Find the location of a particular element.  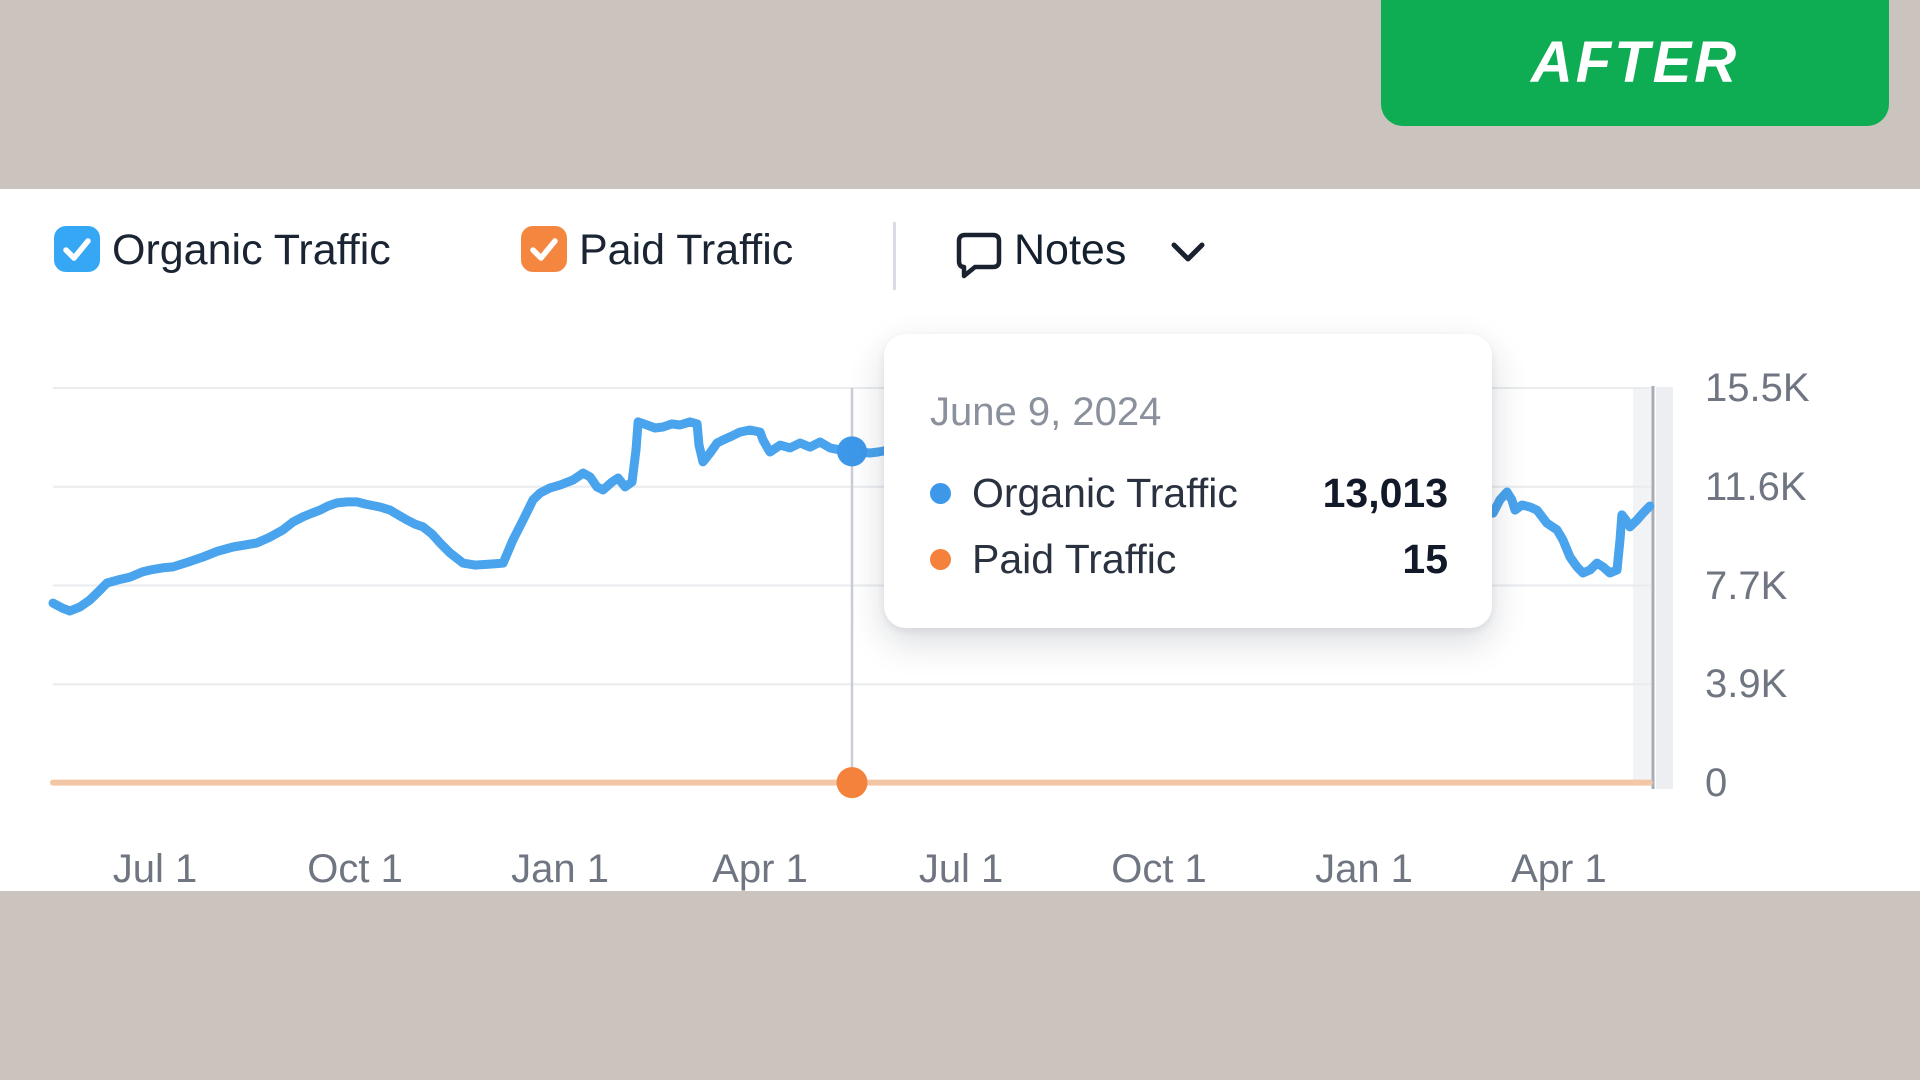

tooltip-organic-label: Organic Traffic is located at coordinates (1105, 492).